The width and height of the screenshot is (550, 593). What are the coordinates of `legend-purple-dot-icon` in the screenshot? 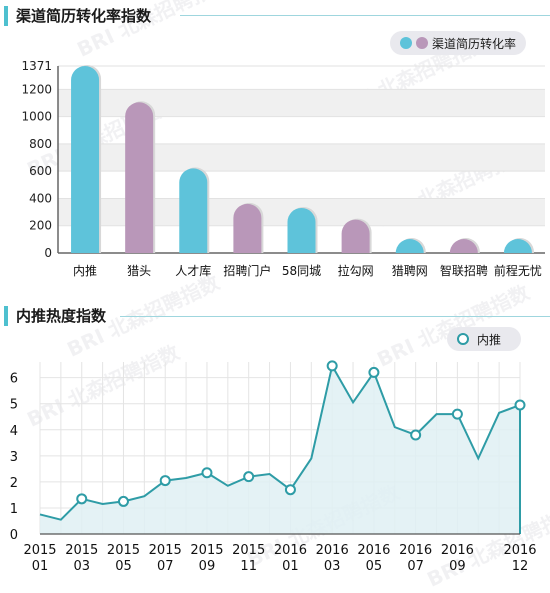 It's located at (422, 43).